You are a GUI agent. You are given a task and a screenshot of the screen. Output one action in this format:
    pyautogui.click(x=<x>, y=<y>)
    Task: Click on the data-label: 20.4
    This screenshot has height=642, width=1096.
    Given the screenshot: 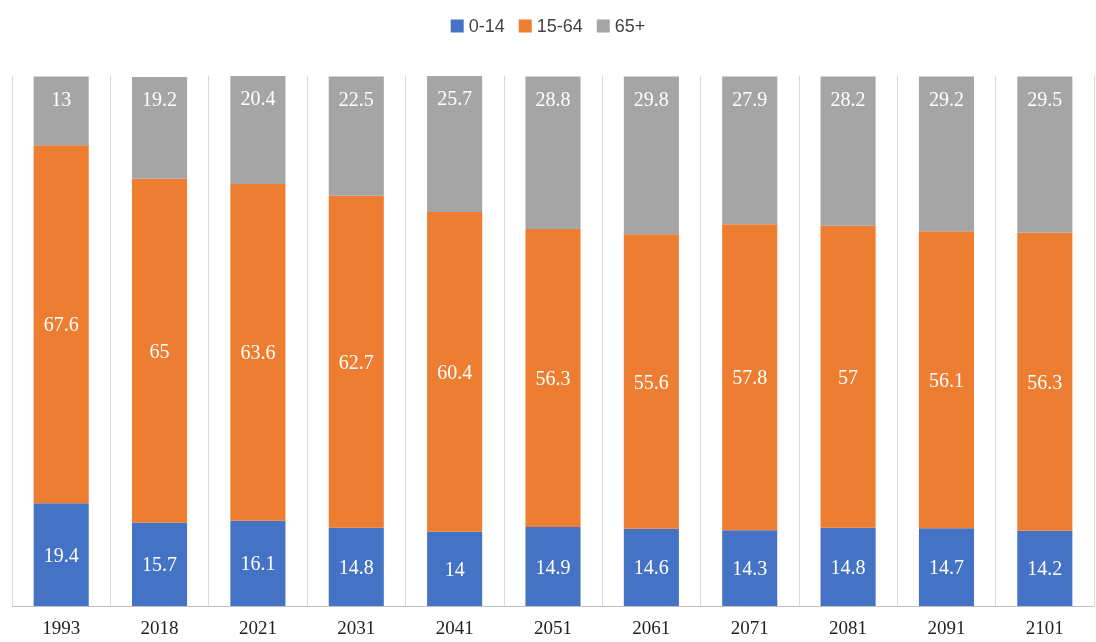 What is the action you would take?
    pyautogui.click(x=258, y=98)
    